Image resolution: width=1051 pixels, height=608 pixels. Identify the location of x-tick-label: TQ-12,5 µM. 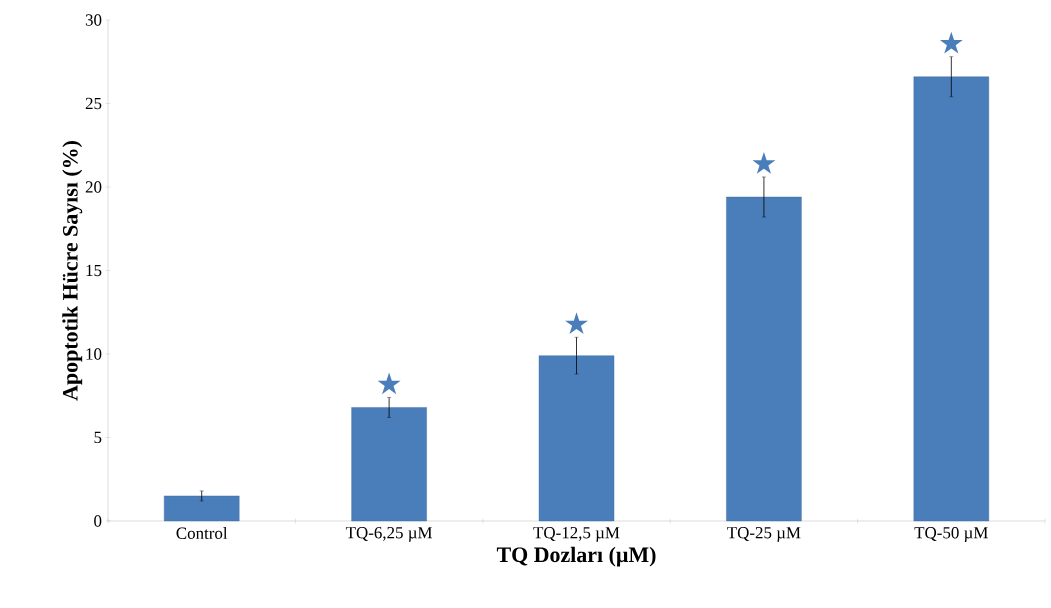
(576, 534).